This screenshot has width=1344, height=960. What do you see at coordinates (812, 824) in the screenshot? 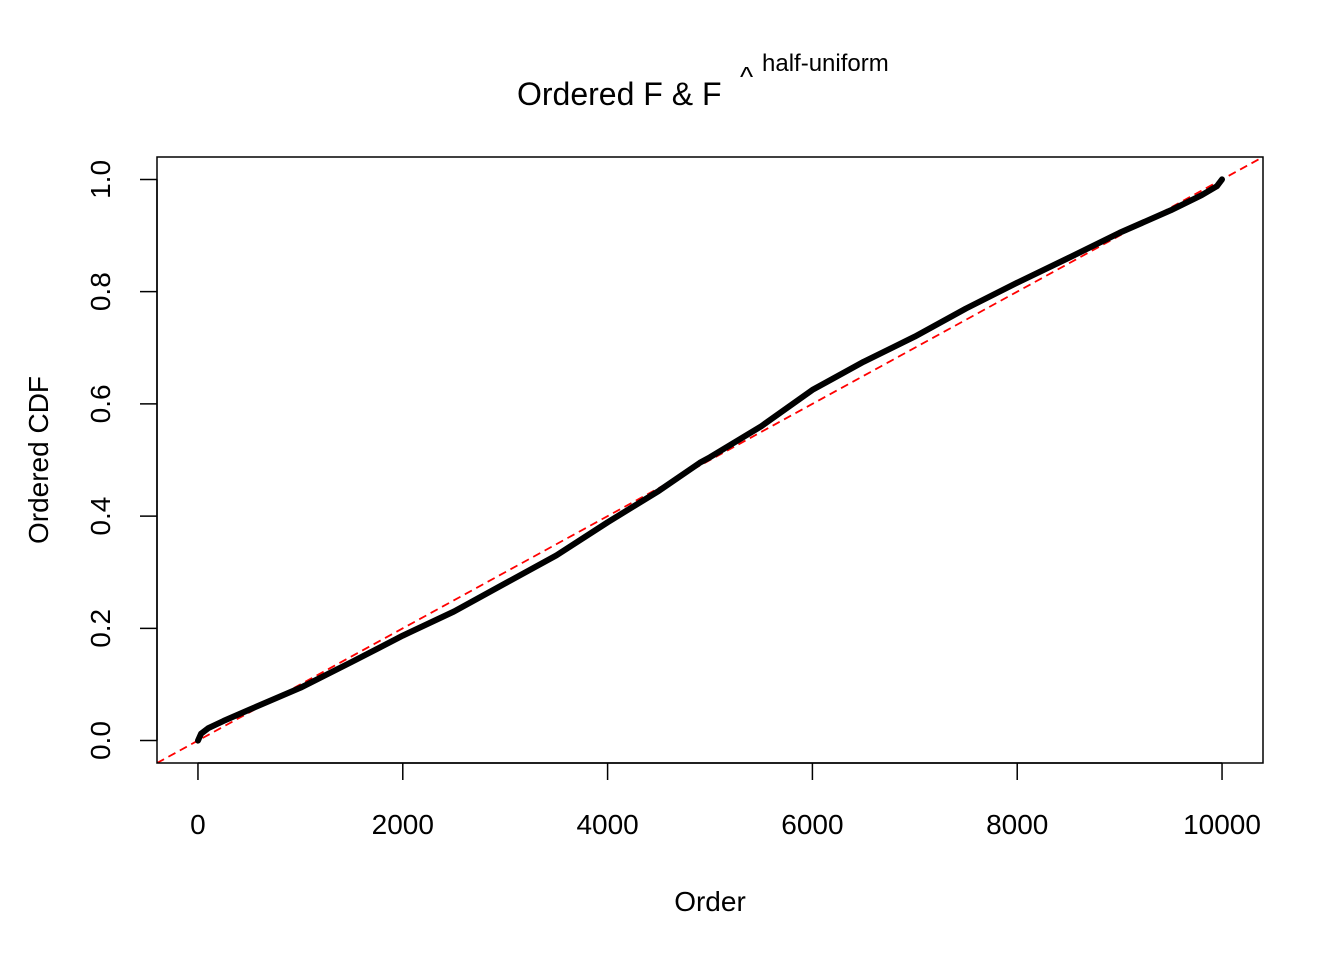
I see `x-tick-label: 6000` at bounding box center [812, 824].